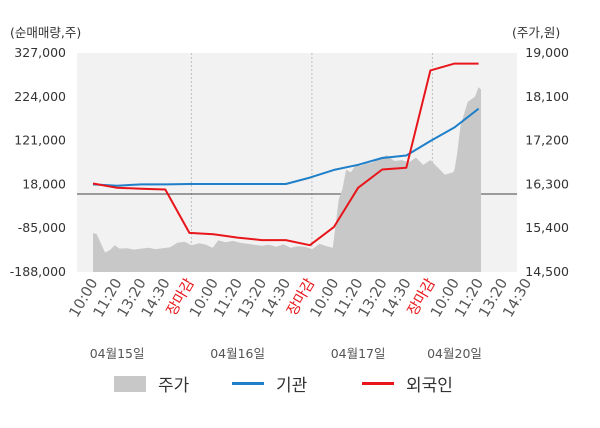 This screenshot has height=428, width=600. What do you see at coordinates (547, 227) in the screenshot?
I see `right-tick-label: 15,400` at bounding box center [547, 227].